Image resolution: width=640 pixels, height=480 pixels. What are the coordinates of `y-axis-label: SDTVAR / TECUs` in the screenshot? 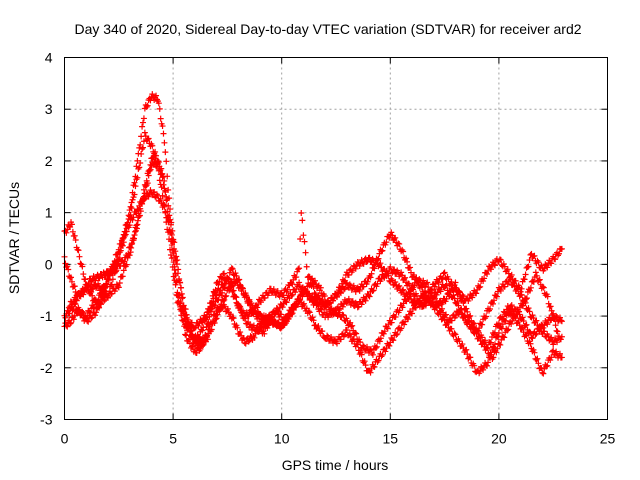 It's located at (14, 238).